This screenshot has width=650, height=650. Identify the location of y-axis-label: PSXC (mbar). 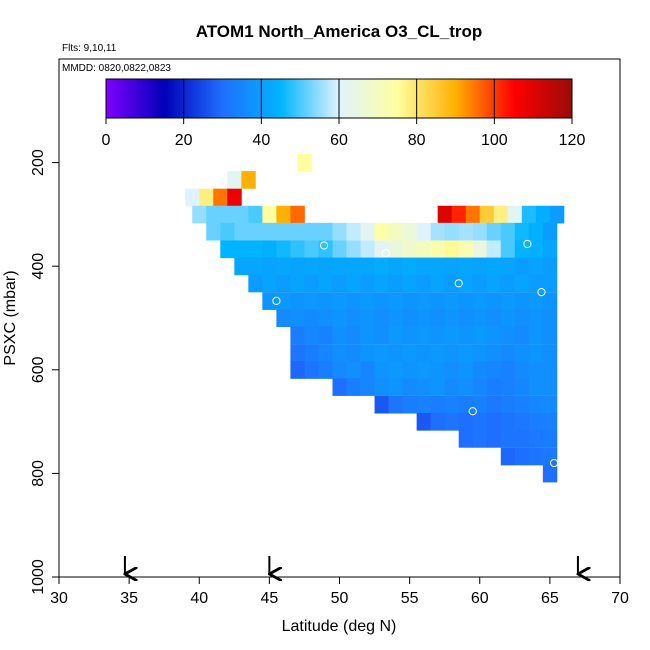
(10, 317).